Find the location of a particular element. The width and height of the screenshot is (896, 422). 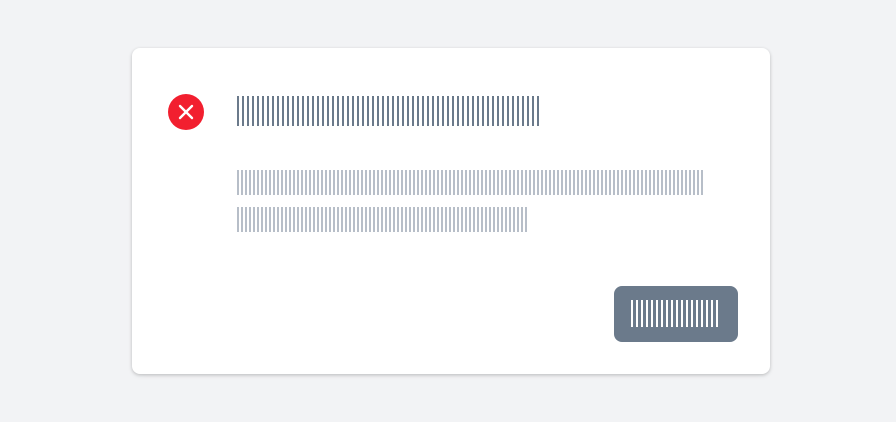

dialog-action-label is located at coordinates (675, 313).